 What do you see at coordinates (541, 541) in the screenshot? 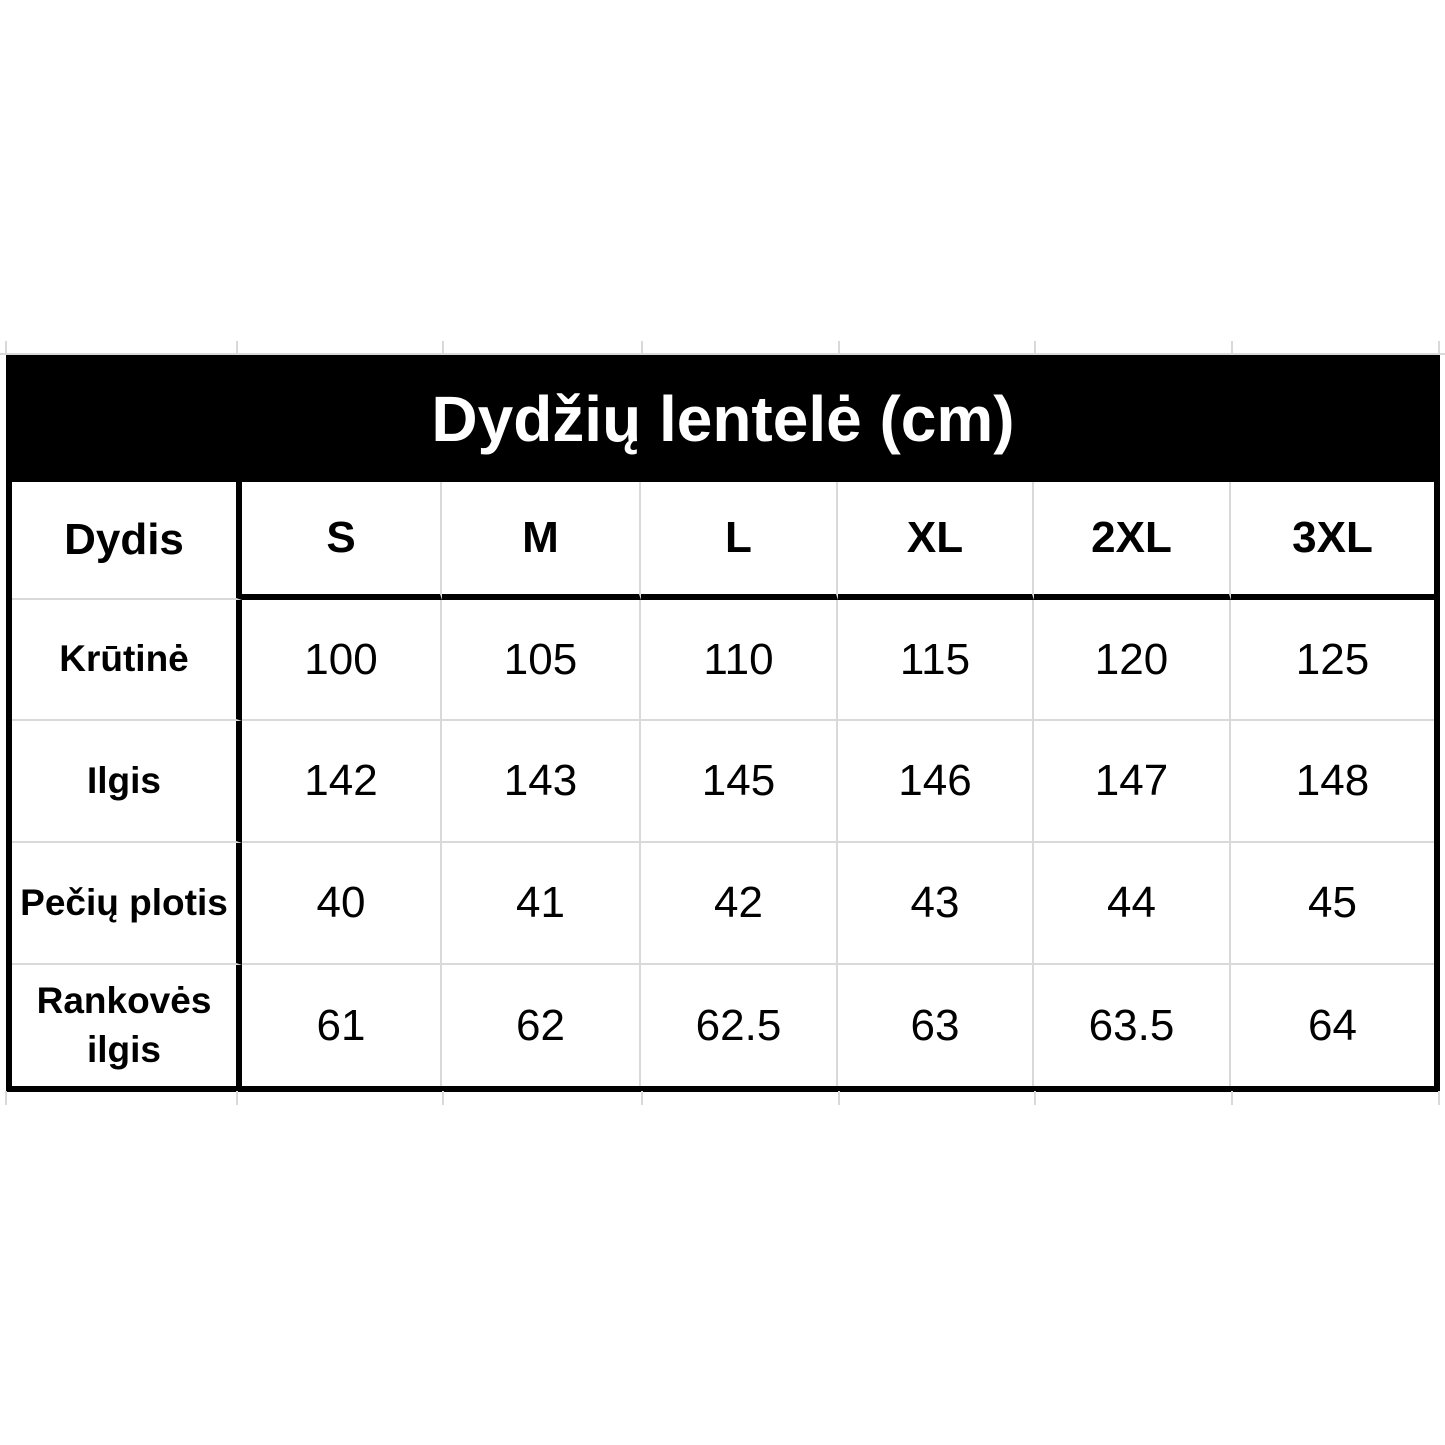
I see `column-header-m: M` at bounding box center [541, 541].